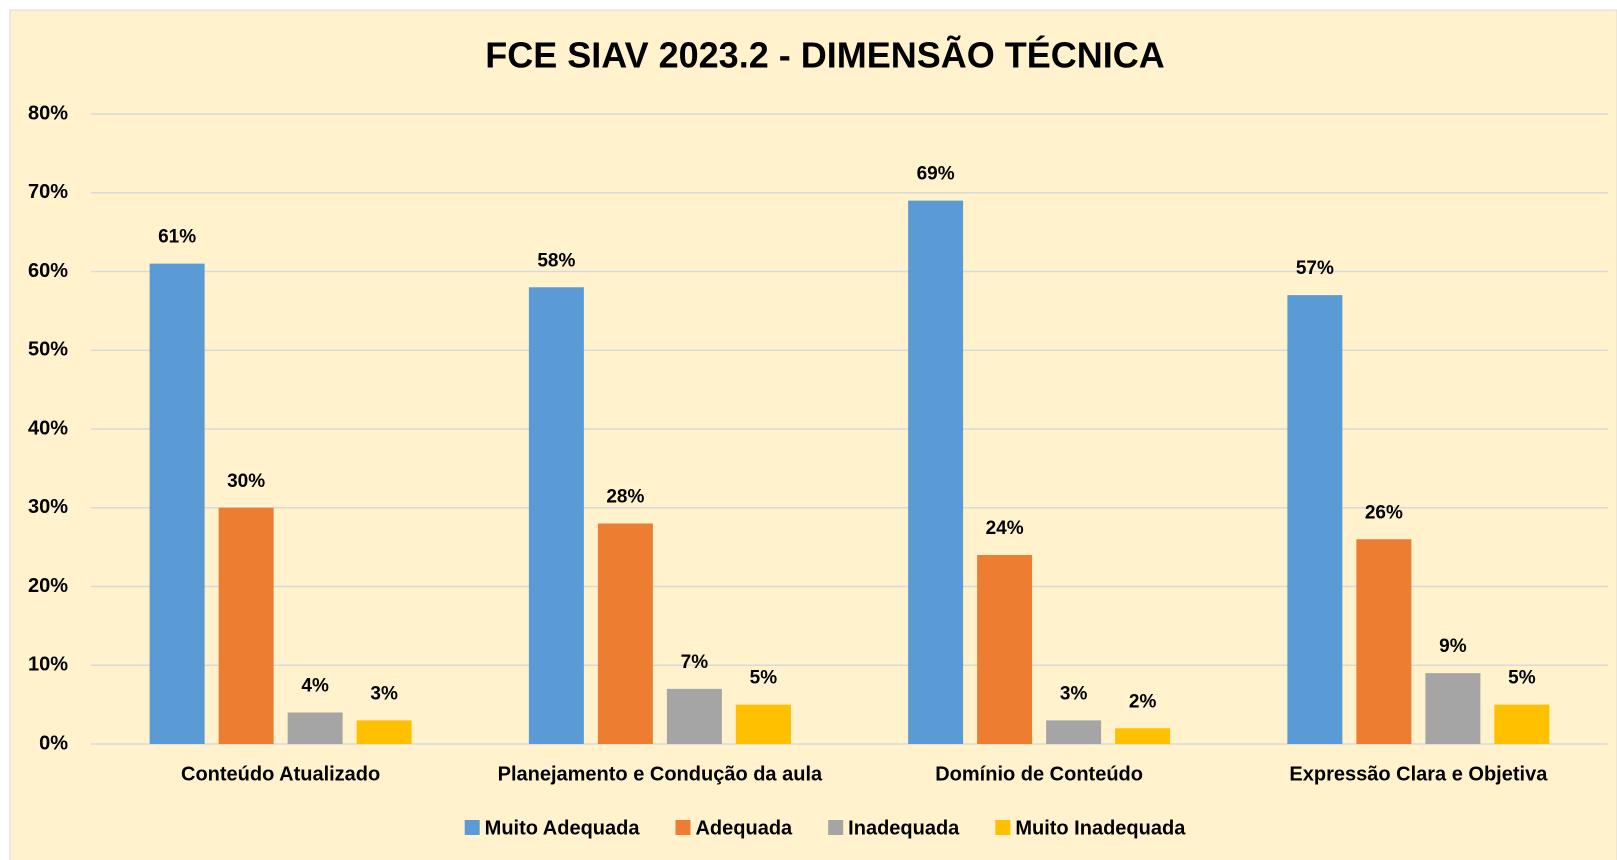  Describe the element at coordinates (48, 665) in the screenshot. I see `y-tick-label: 10%` at that location.